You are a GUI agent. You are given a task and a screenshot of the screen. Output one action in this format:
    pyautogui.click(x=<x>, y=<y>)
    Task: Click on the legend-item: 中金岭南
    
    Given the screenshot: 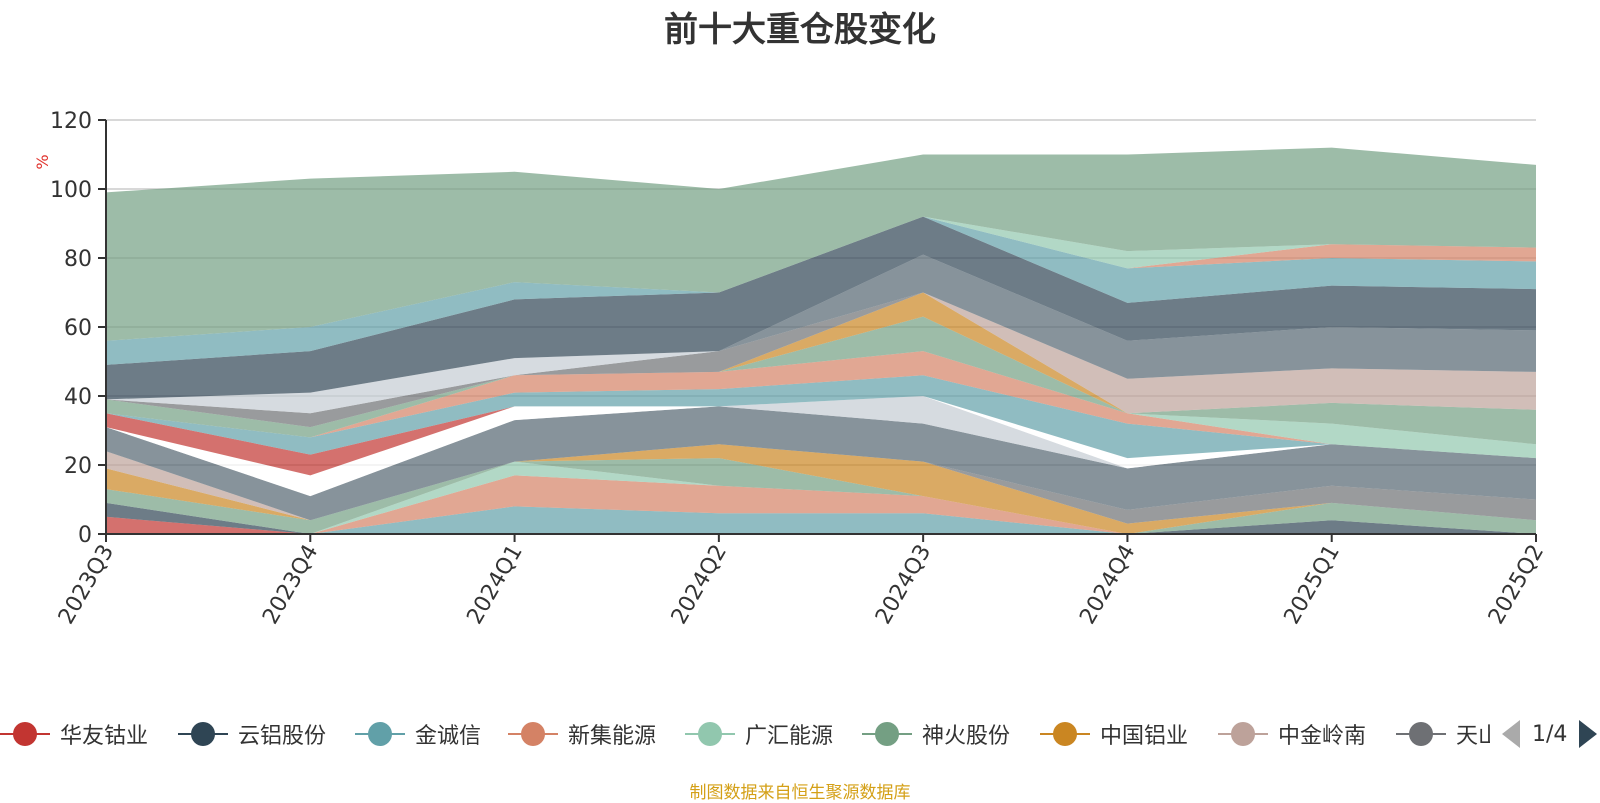 What is the action you would take?
    pyautogui.click(x=1292, y=734)
    